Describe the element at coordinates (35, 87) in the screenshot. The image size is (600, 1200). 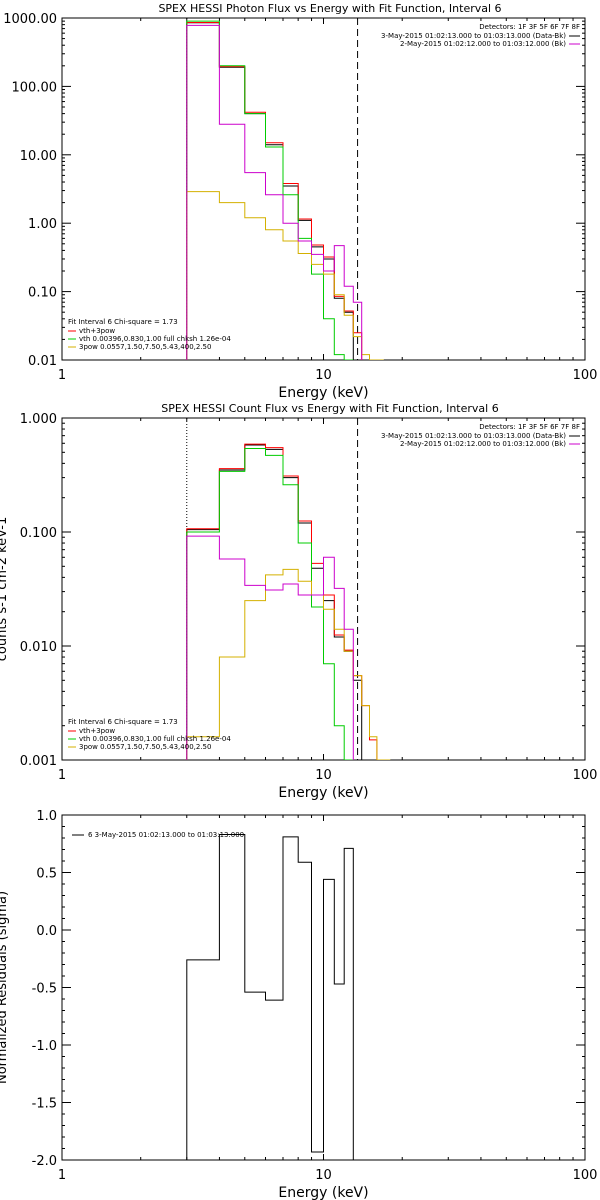
I see `y-tick-label: 100.00` at that location.